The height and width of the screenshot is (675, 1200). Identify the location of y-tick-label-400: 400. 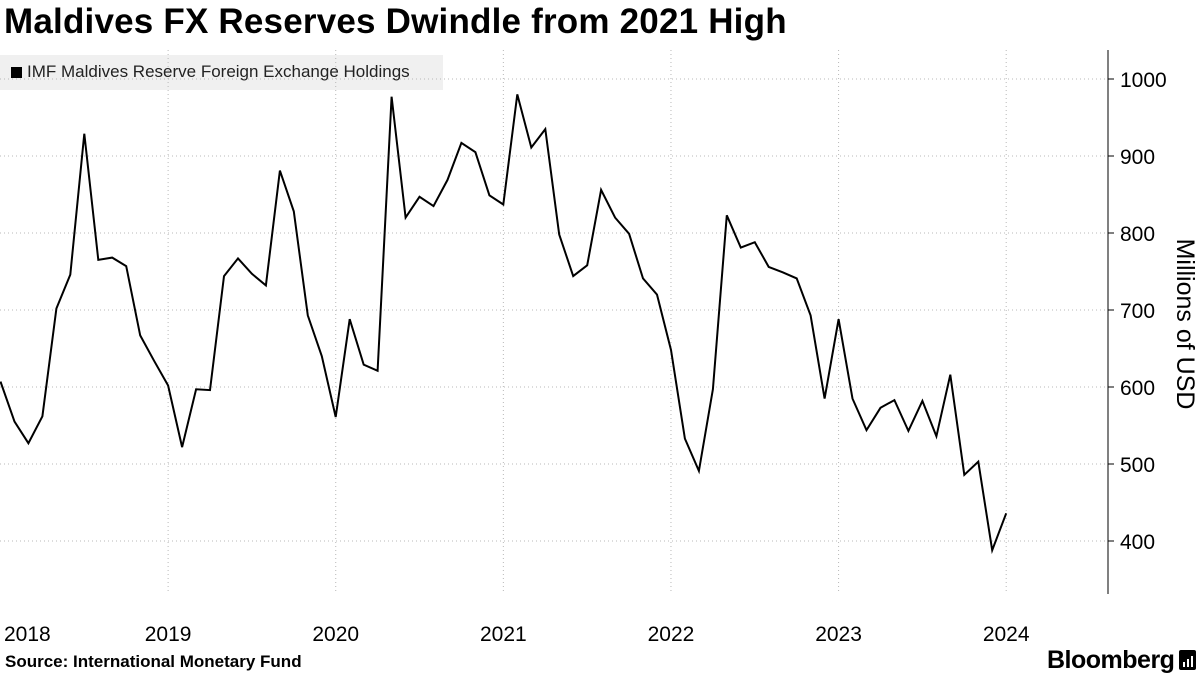
(1137, 542).